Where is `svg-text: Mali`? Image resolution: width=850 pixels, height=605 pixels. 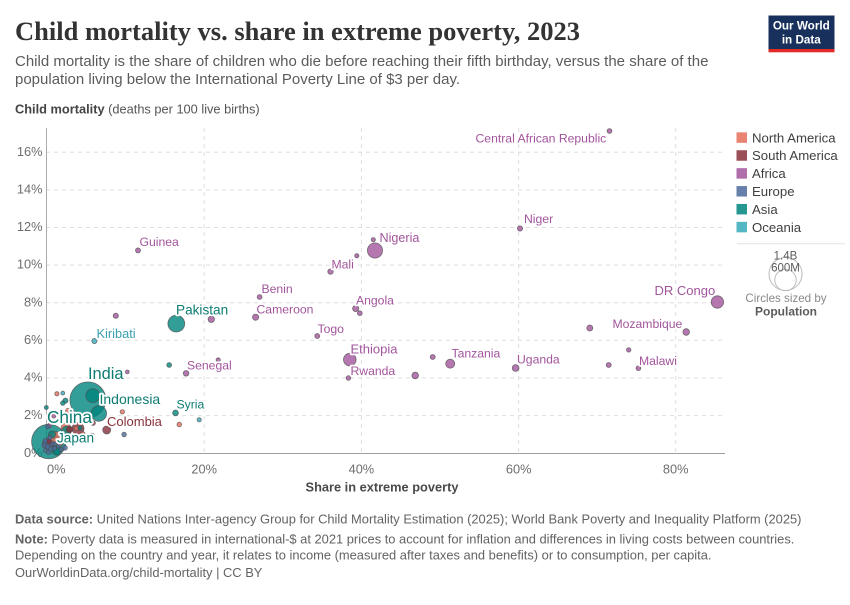 svg-text: Mali is located at coordinates (343, 265).